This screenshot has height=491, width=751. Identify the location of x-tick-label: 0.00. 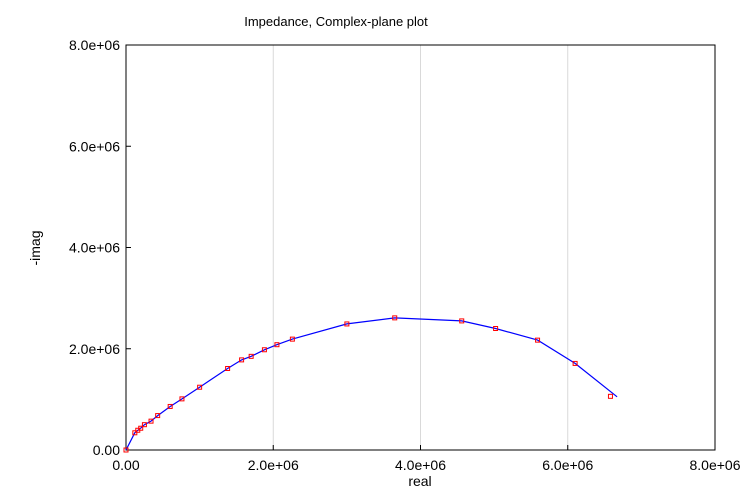
(125, 465).